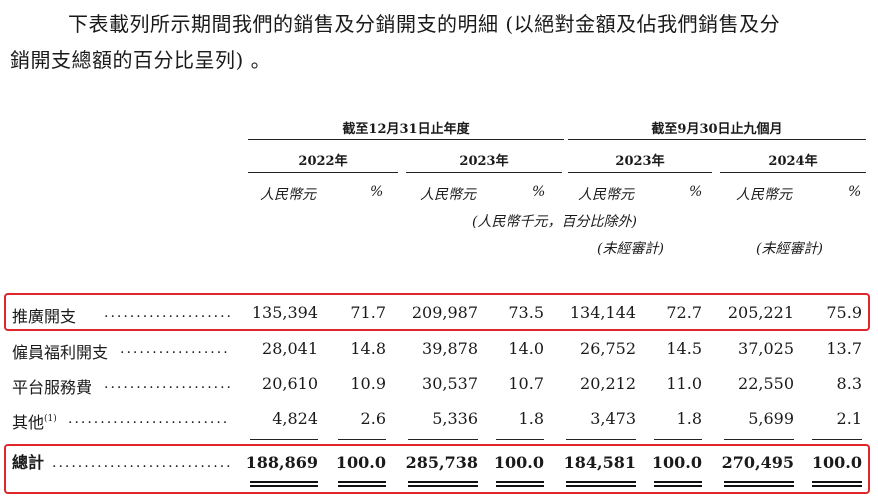 Image resolution: width=878 pixels, height=500 pixels. What do you see at coordinates (526, 312) in the screenshot?
I see `cell-pct: 73.5` at bounding box center [526, 312].